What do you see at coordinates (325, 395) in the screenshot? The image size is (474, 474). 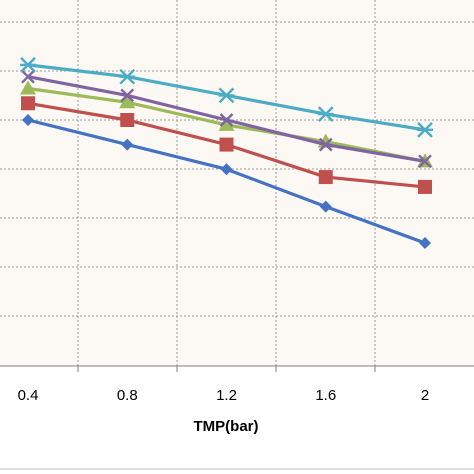 I see `x-tick-label: 1.6` at bounding box center [325, 395].